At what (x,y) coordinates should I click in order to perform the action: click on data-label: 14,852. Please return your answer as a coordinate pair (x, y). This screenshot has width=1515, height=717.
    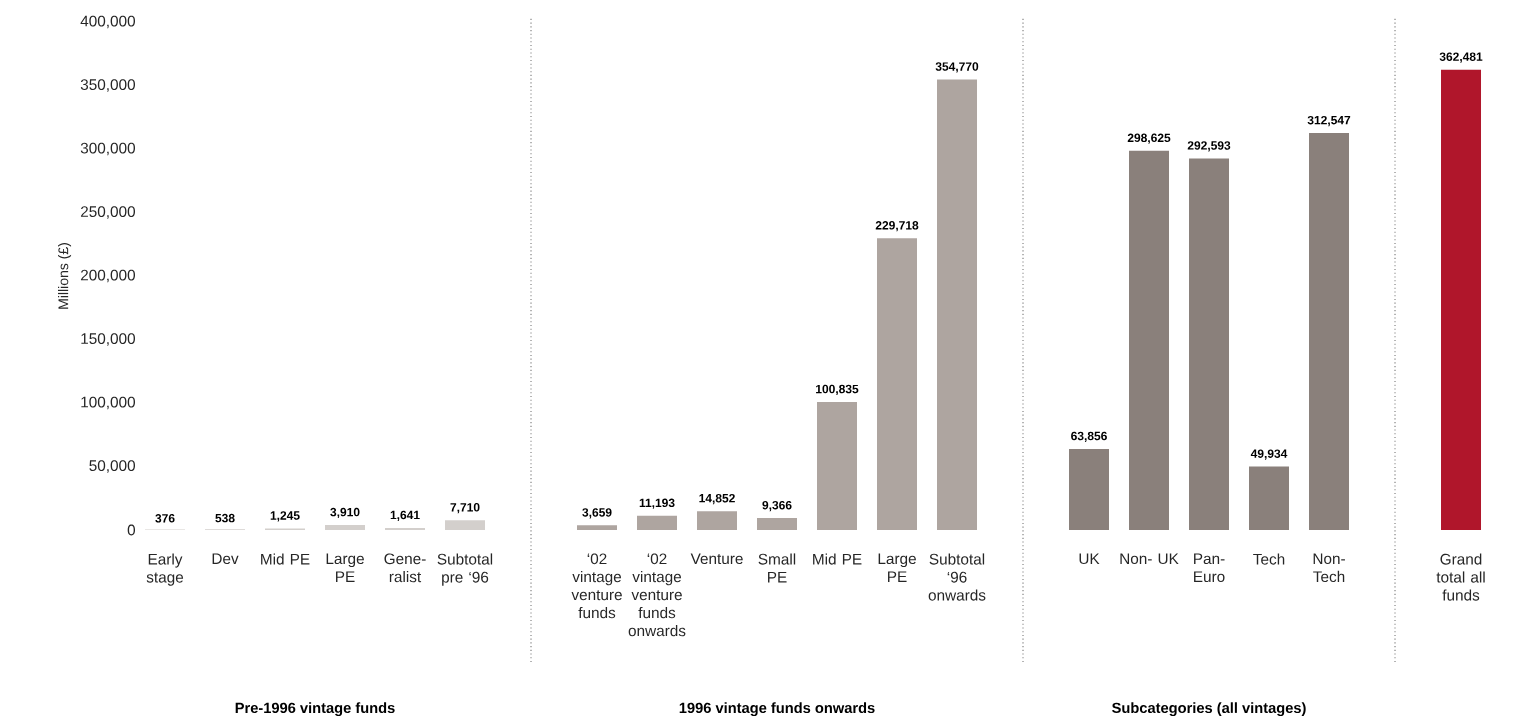
    Looking at the image, I should click on (717, 499).